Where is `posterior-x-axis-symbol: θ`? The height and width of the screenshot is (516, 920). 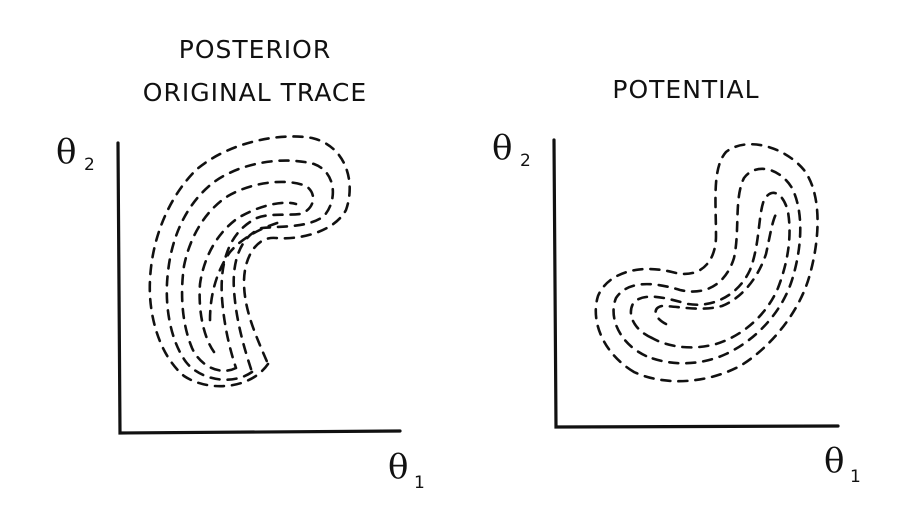 posterior-x-axis-symbol: θ is located at coordinates (398, 467).